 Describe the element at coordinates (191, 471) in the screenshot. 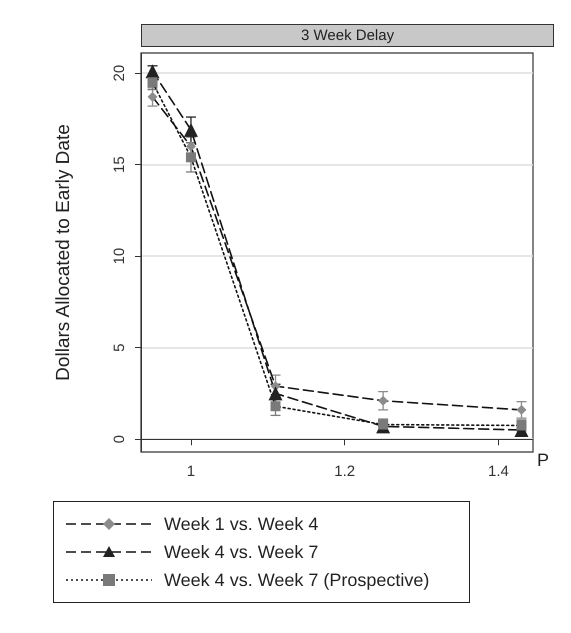

I see `x-tick-label: 1` at that location.